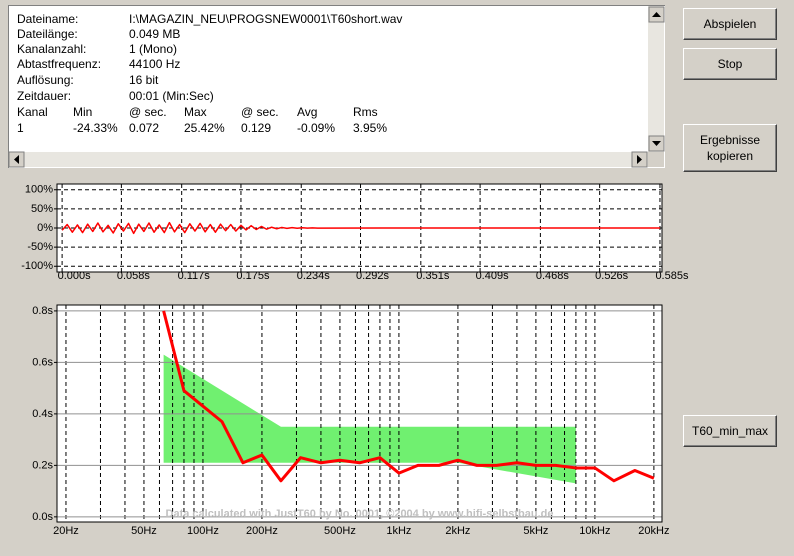 This screenshot has width=794, height=556. I want to click on x-tick-label: 0.058s, so click(134, 276).